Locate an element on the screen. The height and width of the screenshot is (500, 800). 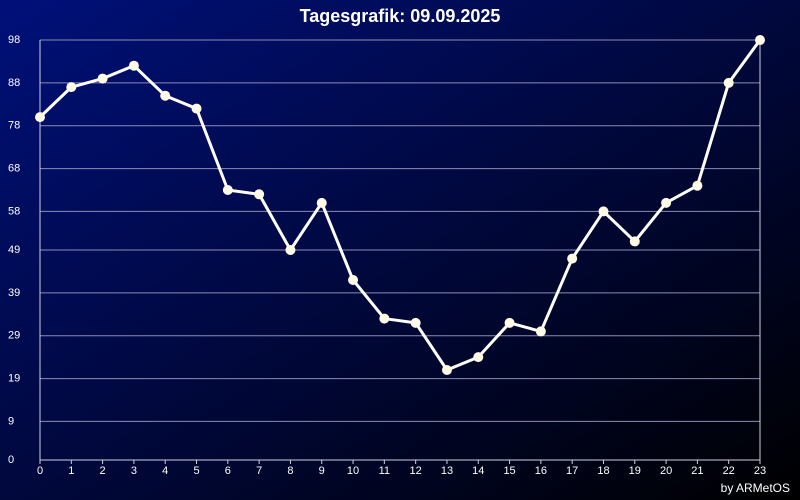
x-tick-label: 10 is located at coordinates (353, 471).